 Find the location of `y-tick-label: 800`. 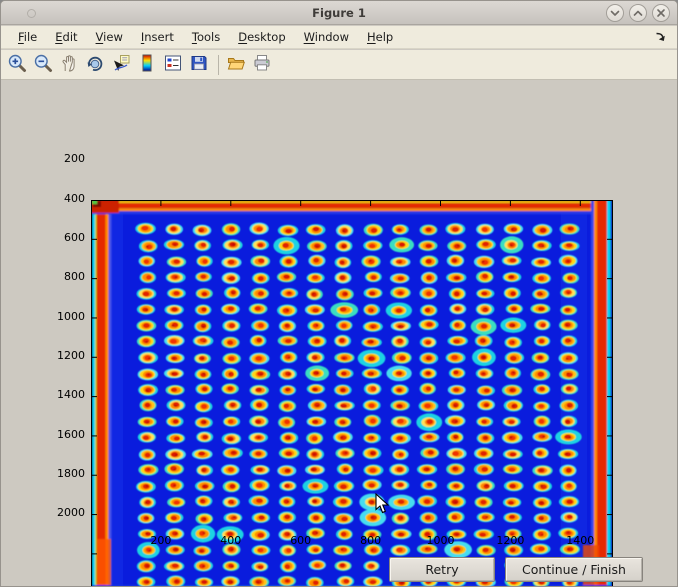

y-tick-label: 800 is located at coordinates (74, 277).